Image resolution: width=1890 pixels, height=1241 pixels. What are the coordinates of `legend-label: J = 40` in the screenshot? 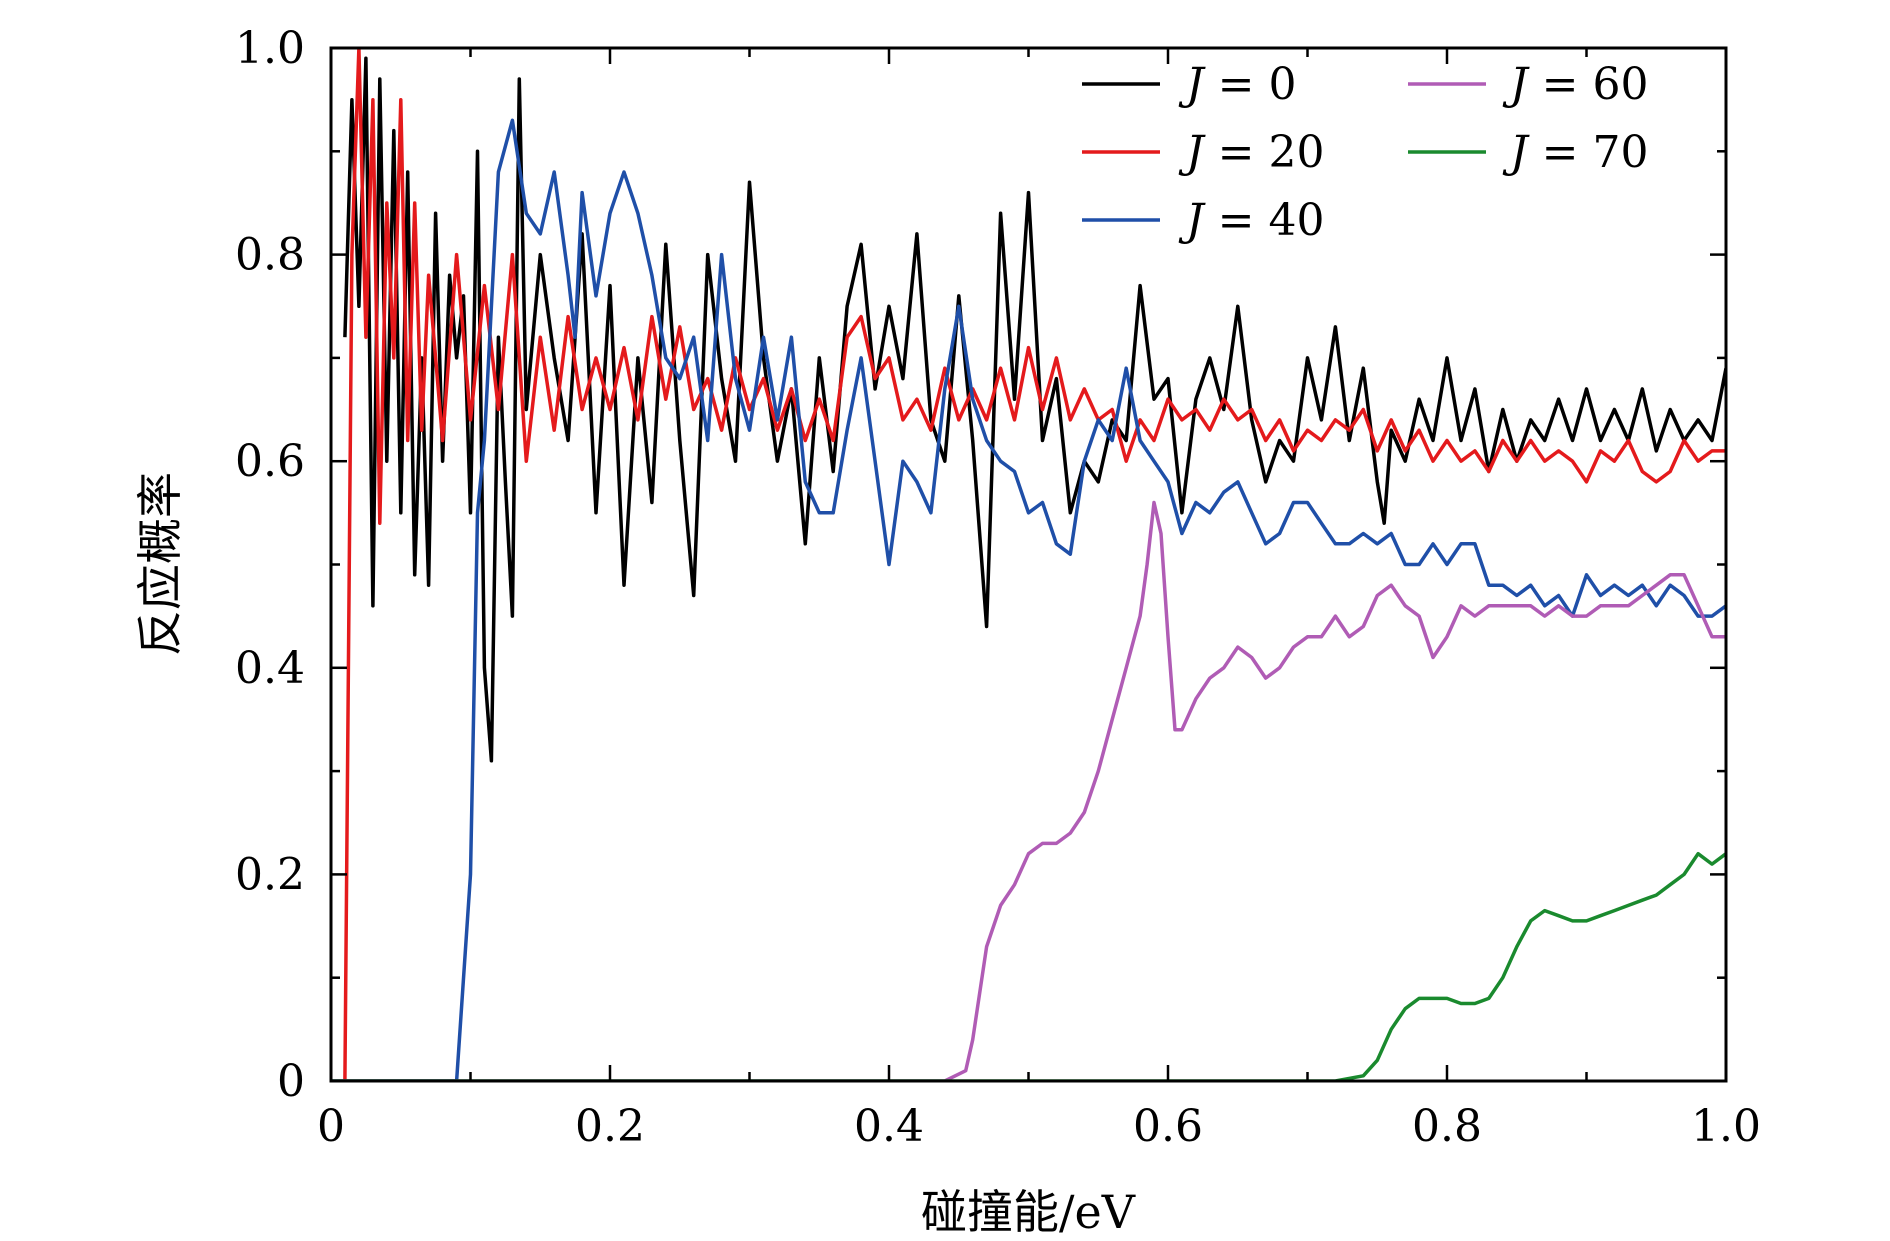 It's located at (1251, 220).